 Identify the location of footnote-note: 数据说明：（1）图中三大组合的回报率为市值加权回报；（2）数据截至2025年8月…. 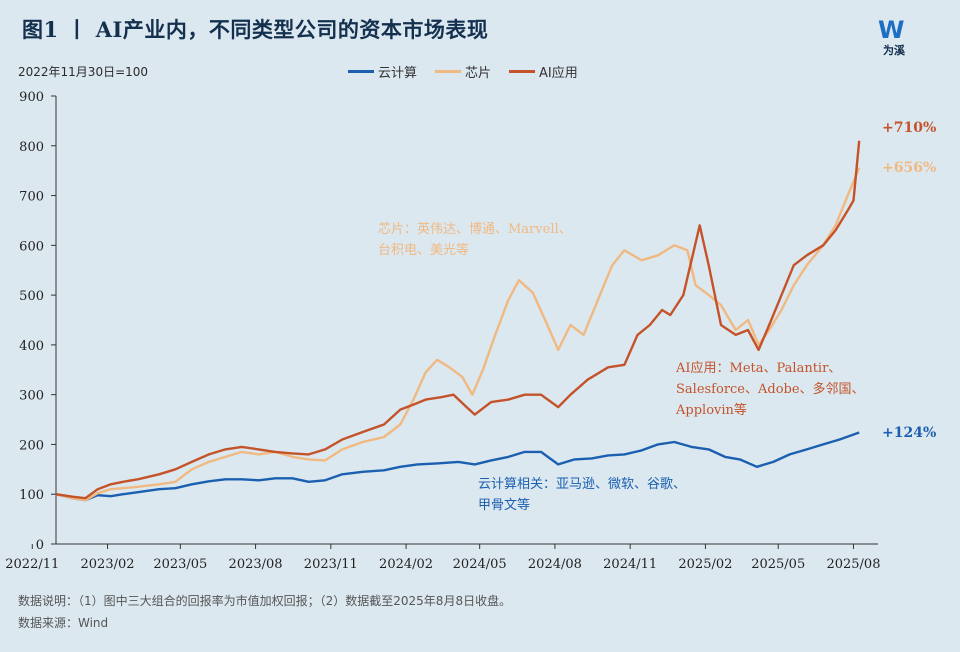
(265, 601).